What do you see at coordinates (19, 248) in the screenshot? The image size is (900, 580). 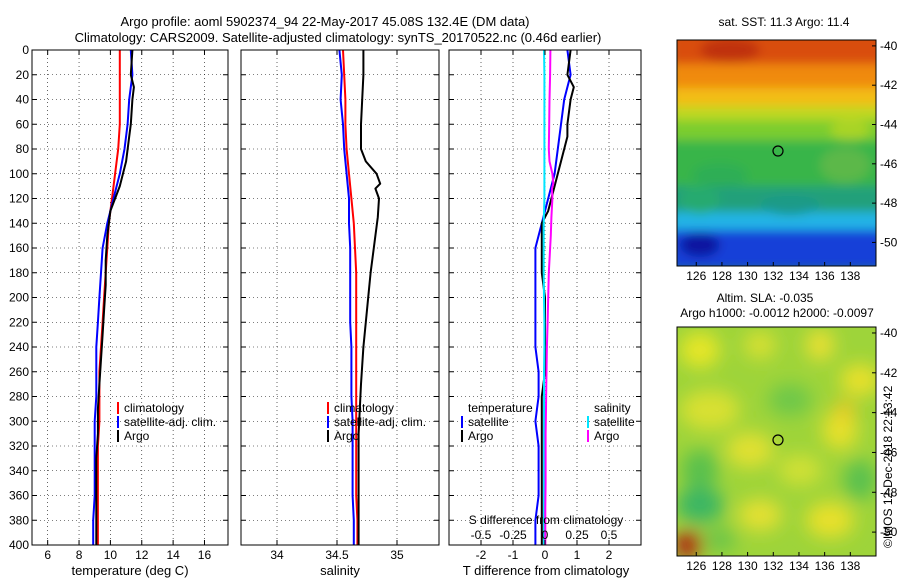 I see `y-tick-label: 160` at bounding box center [19, 248].